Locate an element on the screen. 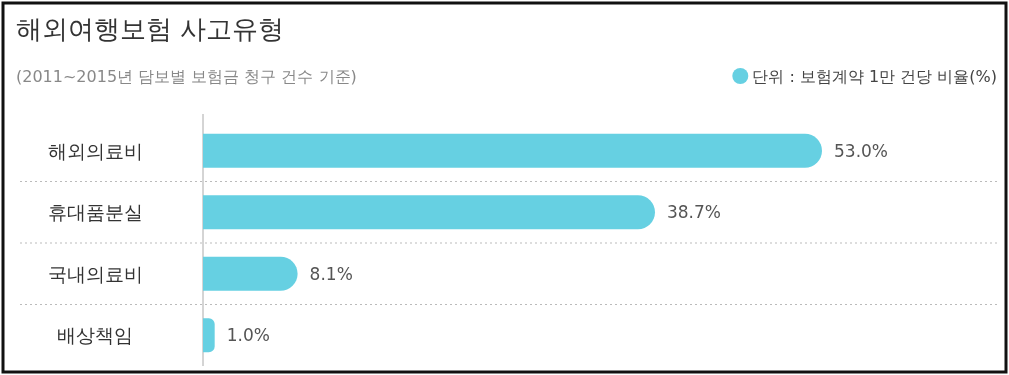 Image resolution: width=1009 pixels, height=375 pixels. data-label: 53.0% is located at coordinates (861, 150).